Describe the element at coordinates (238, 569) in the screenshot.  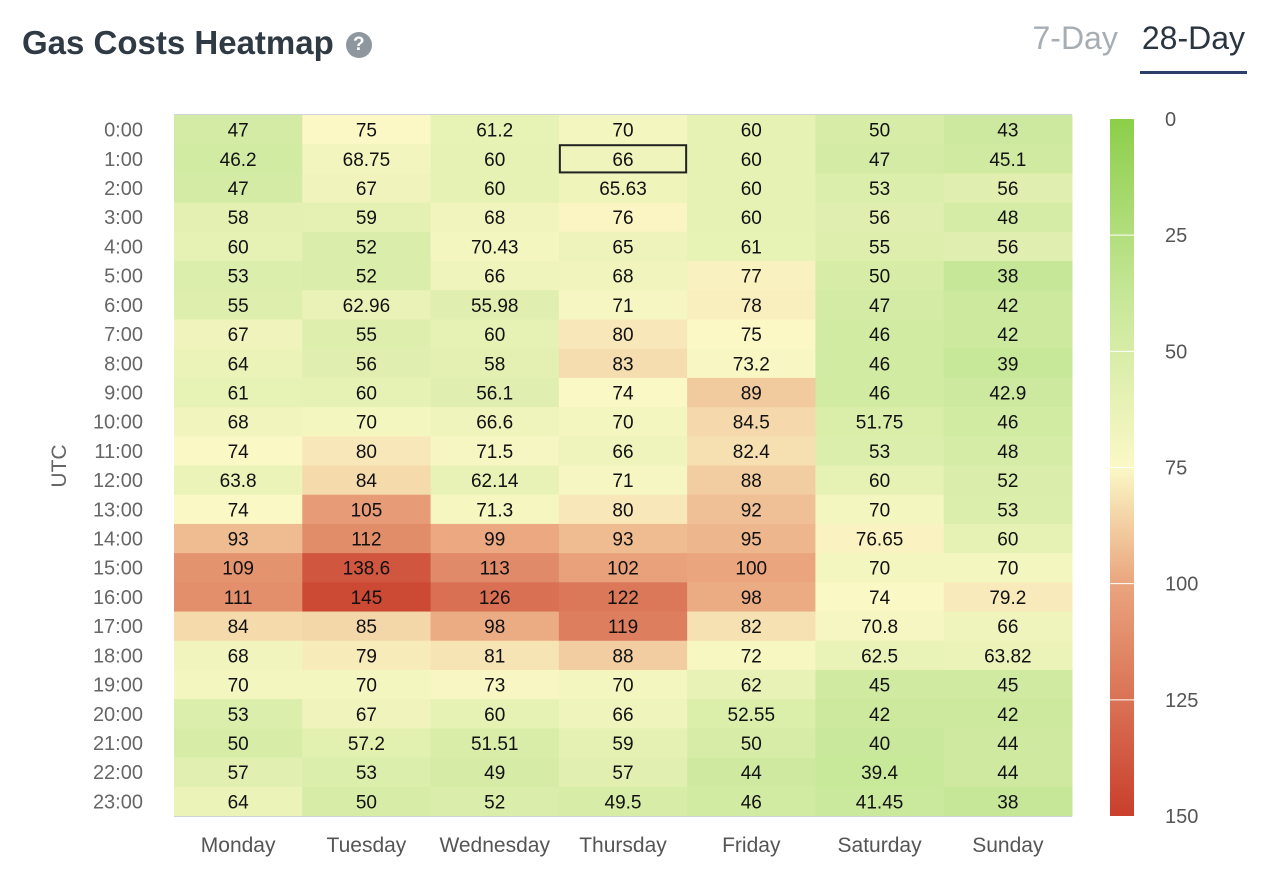
I see `cell-value-label: 109` at that location.